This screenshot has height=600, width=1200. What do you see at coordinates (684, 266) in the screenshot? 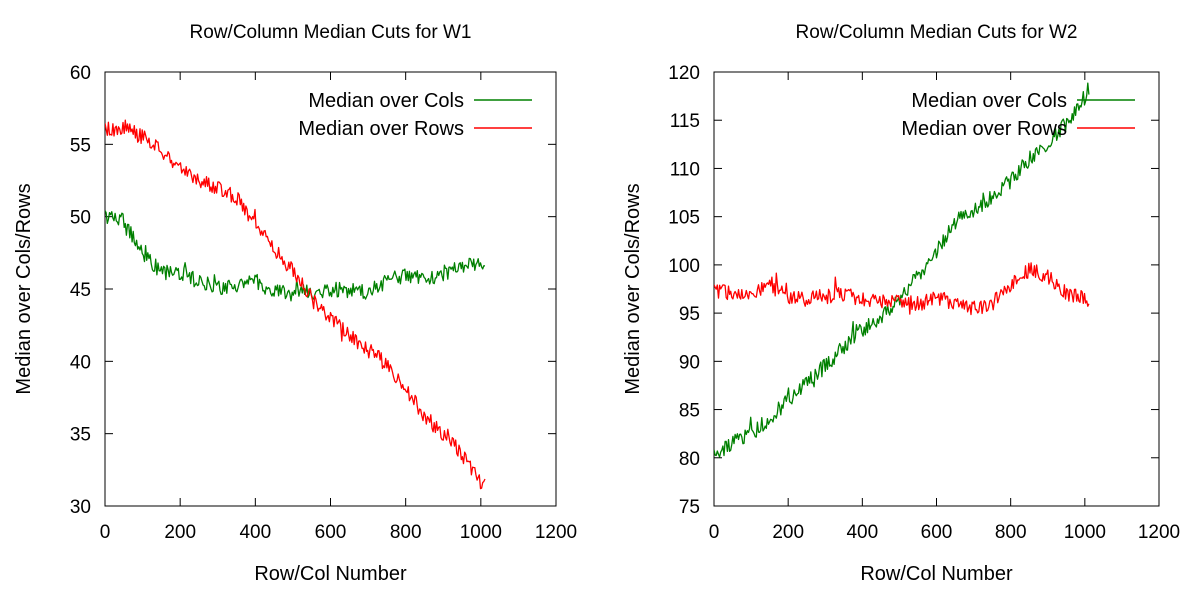
I see `y-tick-label: 100` at bounding box center [684, 266].